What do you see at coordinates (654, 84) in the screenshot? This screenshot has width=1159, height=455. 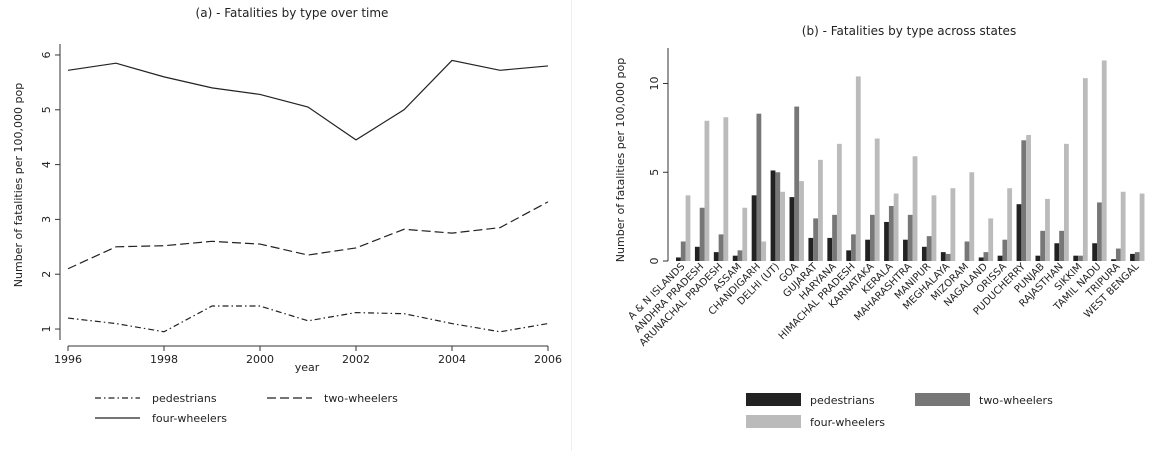 I see `y-tick-label: 10` at bounding box center [654, 84].